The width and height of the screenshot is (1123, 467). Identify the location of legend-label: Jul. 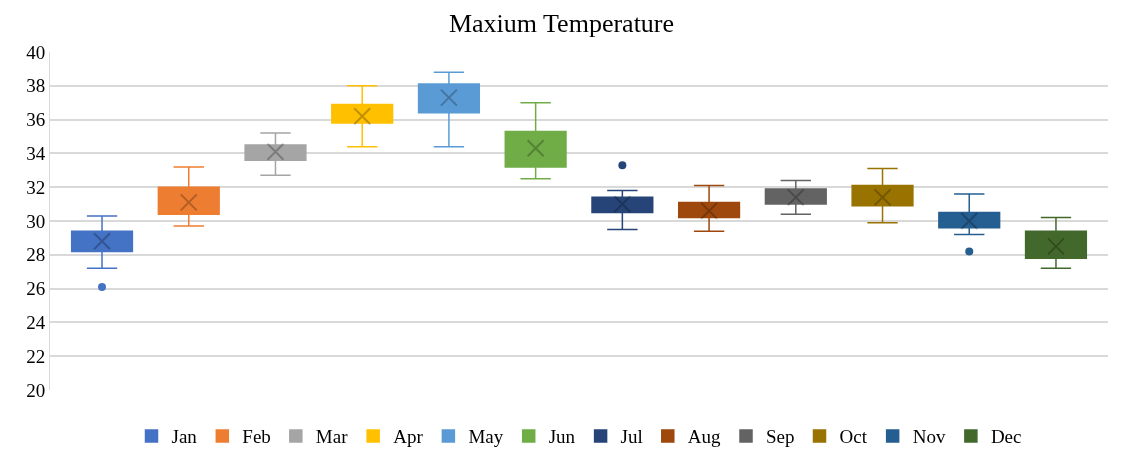
(631, 437).